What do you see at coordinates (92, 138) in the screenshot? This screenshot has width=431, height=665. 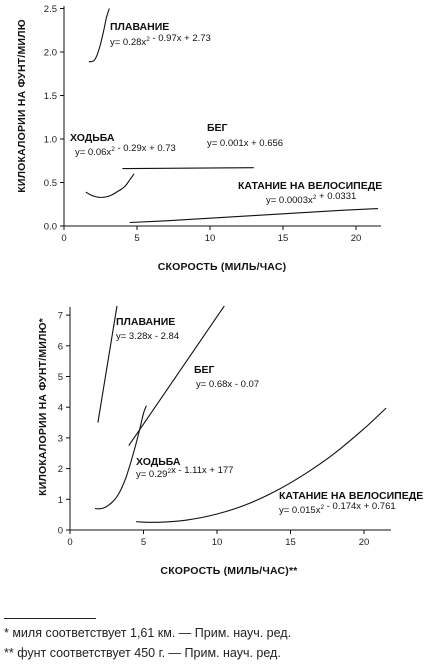 I see `chart-1-walk-label: ХОДЬБА` at bounding box center [92, 138].